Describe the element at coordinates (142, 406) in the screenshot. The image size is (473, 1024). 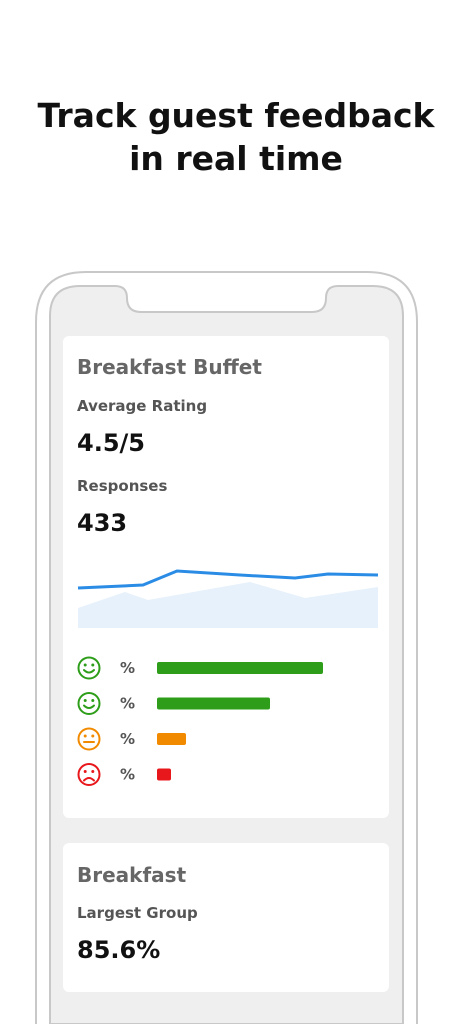
I see `metric-label: Average Rating` at that location.